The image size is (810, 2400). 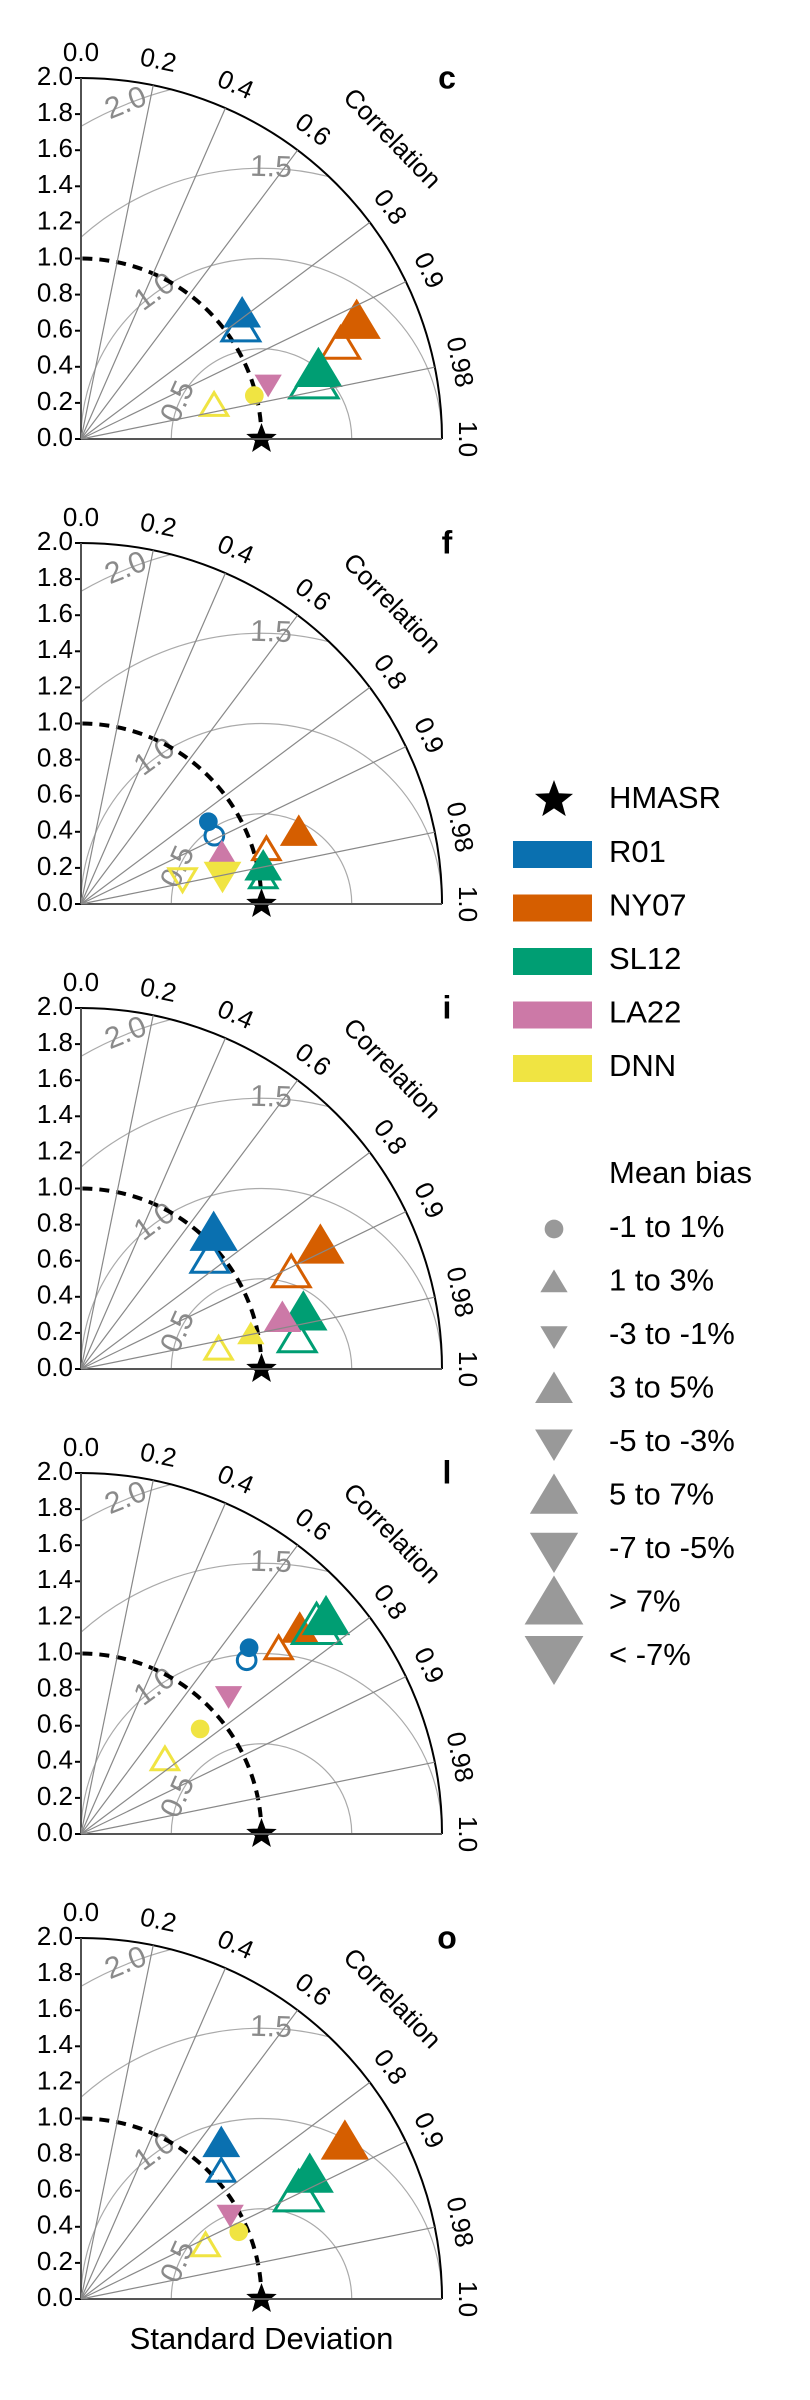 I want to click on legend-label: SL12, so click(x=645, y=958).